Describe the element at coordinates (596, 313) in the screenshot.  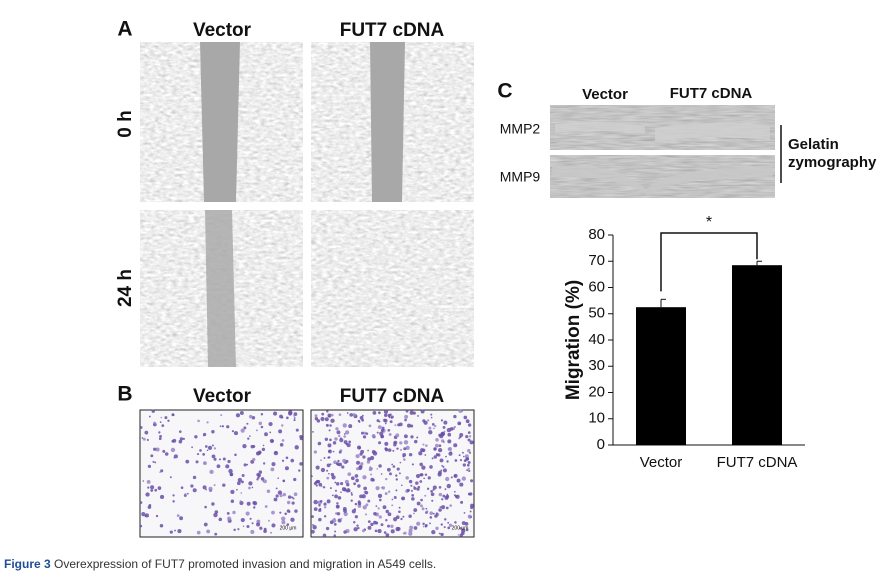
I see `y-tick-label: 50` at that location.